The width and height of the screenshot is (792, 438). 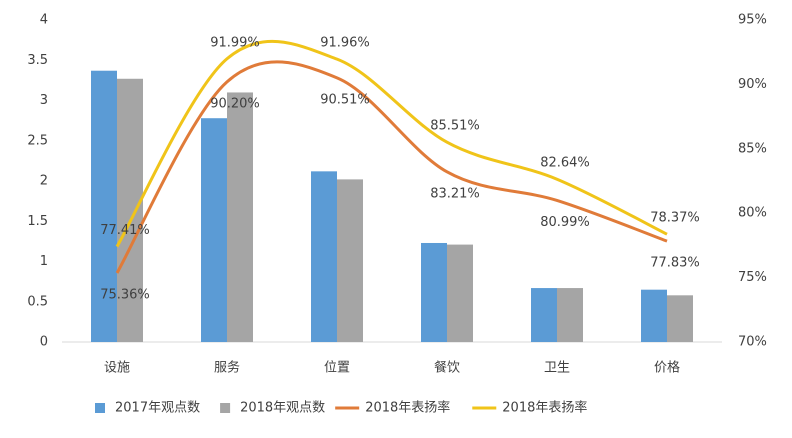 What do you see at coordinates (44, 342) in the screenshot?
I see `y-tick-label: 0` at bounding box center [44, 342].